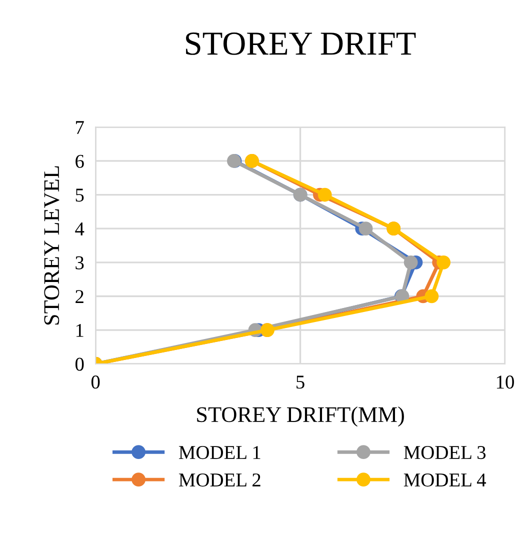  Describe the element at coordinates (300, 416) in the screenshot. I see `x-axis-title: STOREY DRIFT(MM)` at that location.